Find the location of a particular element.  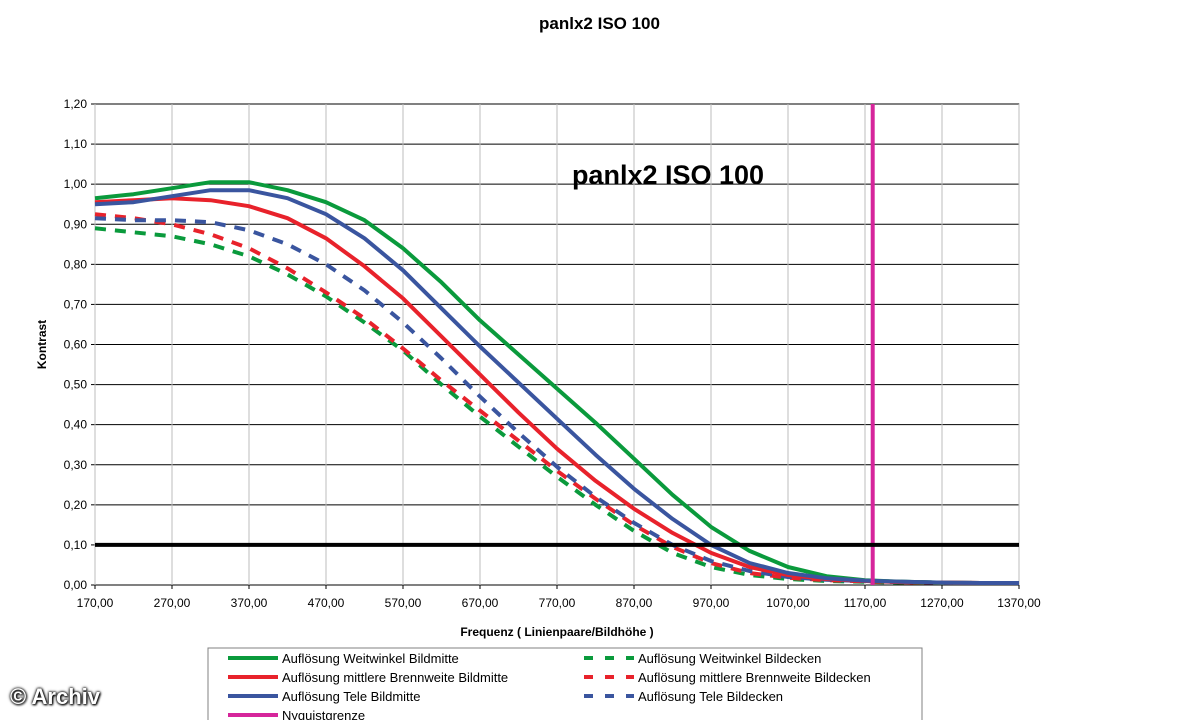

y-tick-label: 0,40 is located at coordinates (76, 425).